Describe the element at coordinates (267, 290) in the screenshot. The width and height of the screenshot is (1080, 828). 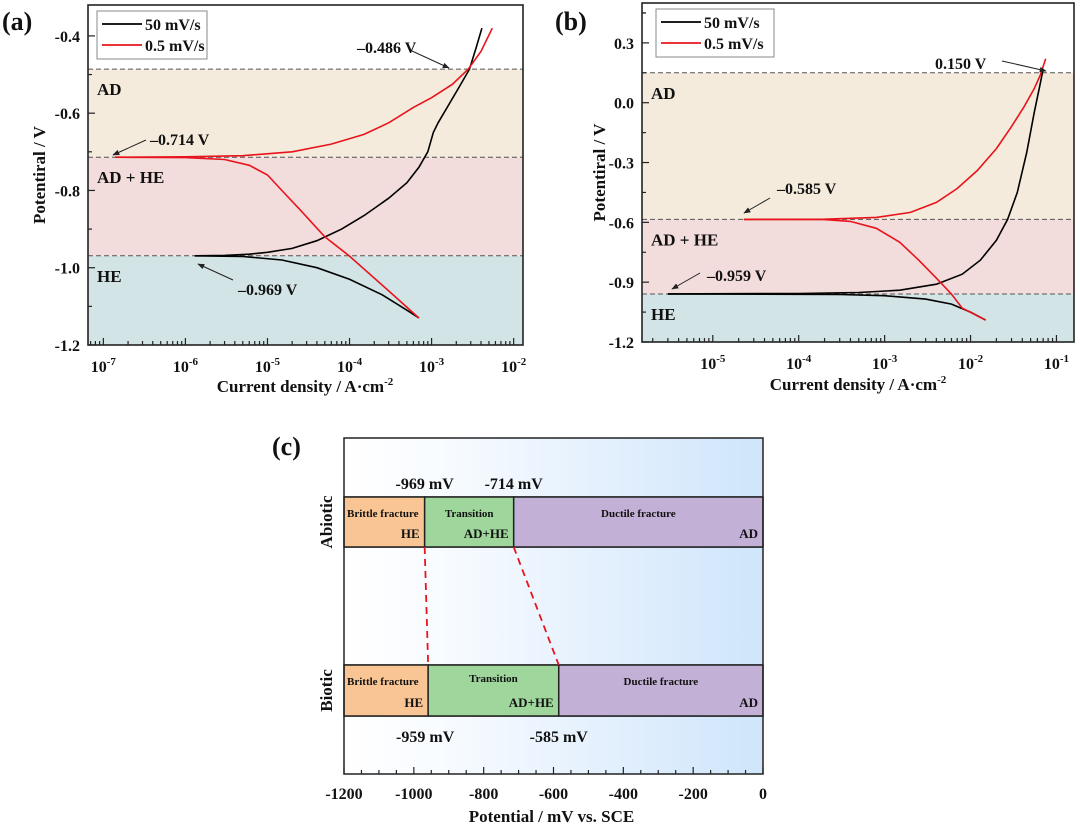
I see `annotation-label: –0.969 V` at that location.